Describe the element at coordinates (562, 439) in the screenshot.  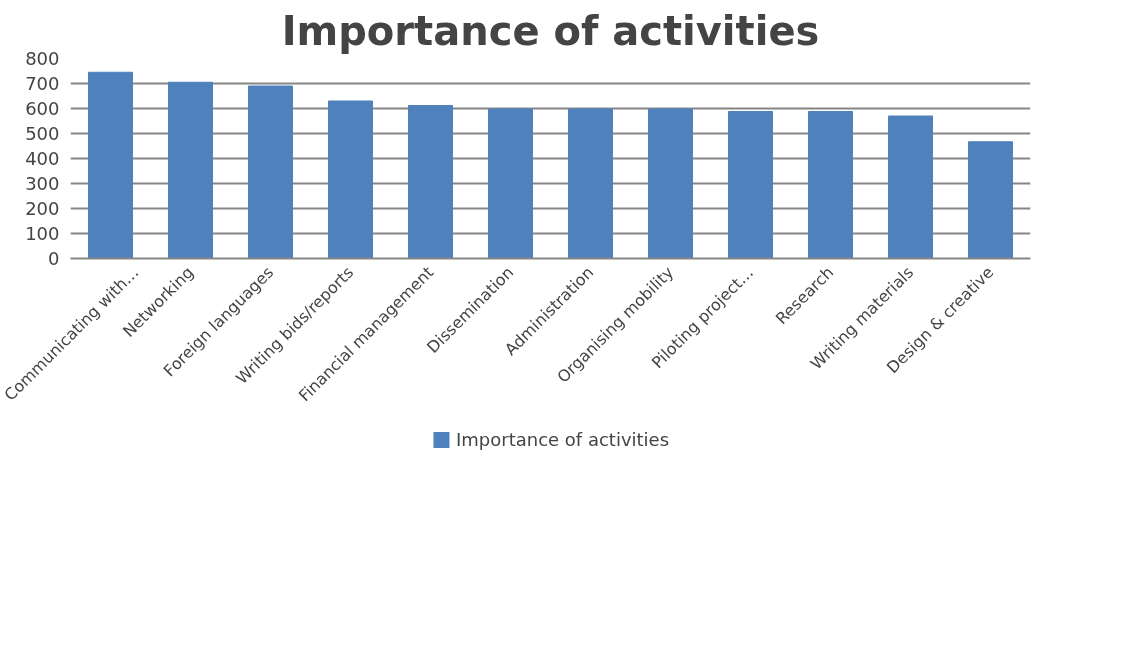
I see `legend-label: Importance of activities` at that location.